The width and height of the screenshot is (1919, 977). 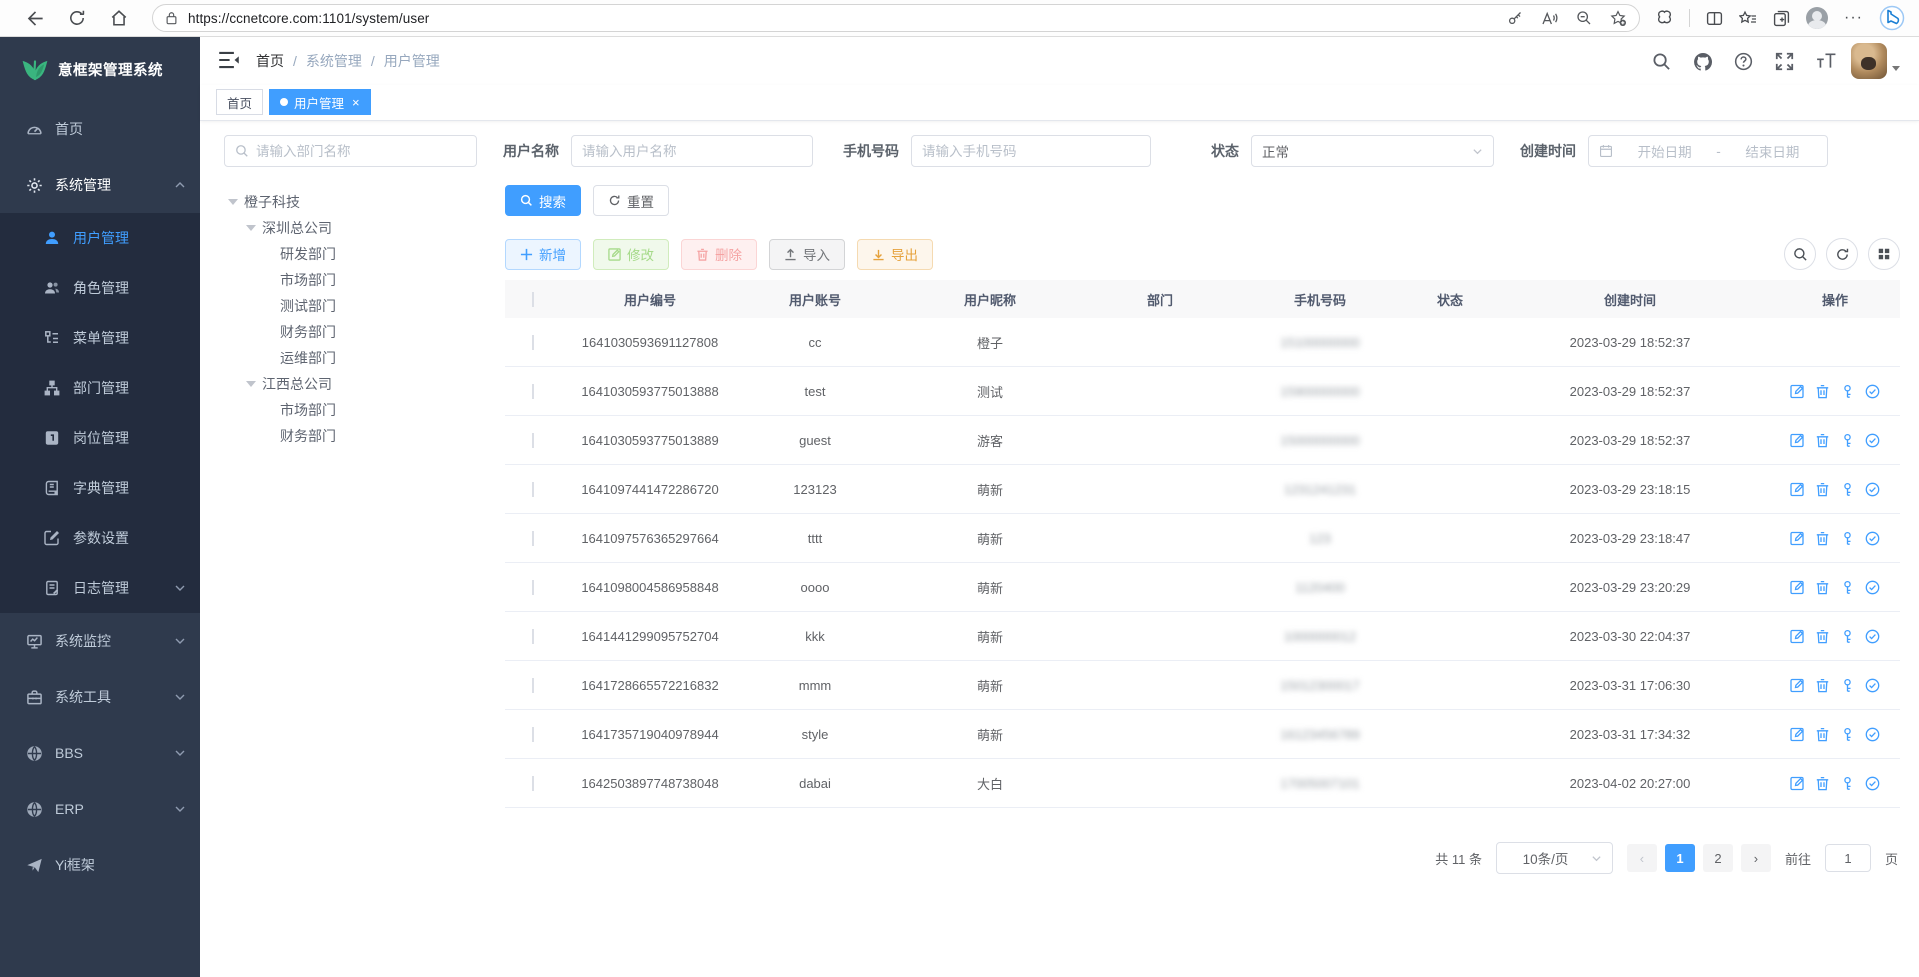 I want to click on dept-search-input, so click(x=350, y=151).